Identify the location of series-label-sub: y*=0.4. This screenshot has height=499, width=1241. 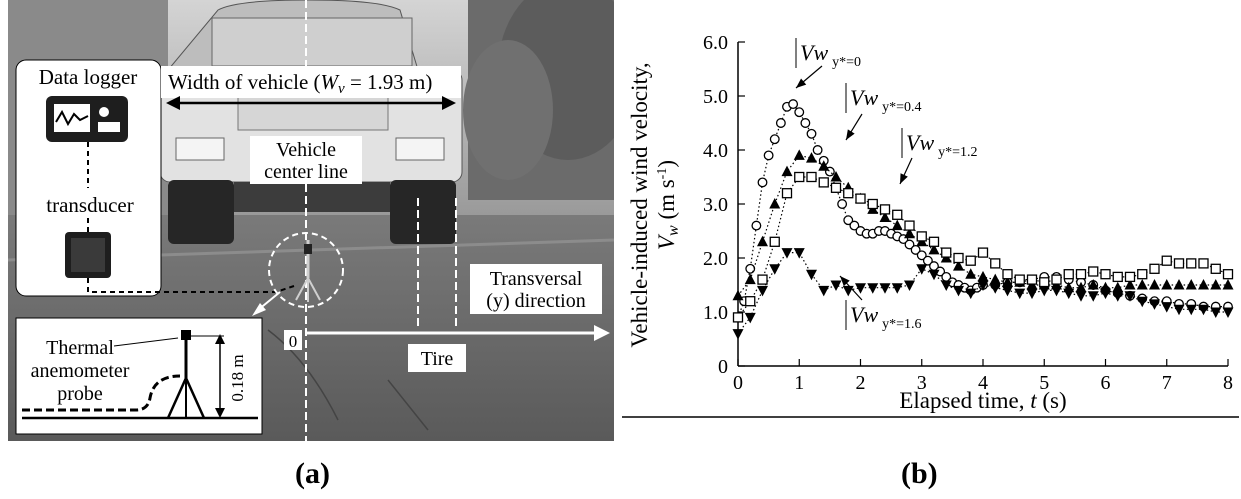
(901, 107).